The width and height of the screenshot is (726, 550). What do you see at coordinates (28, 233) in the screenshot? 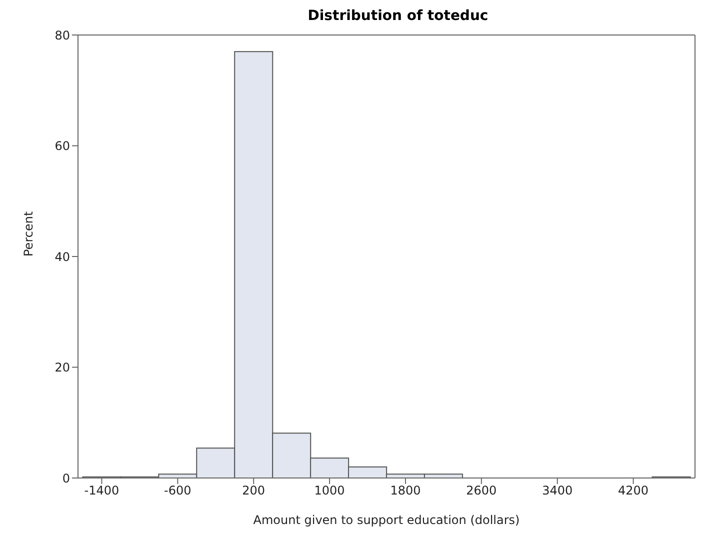
I see `y-axis-title: Percent` at bounding box center [28, 233].